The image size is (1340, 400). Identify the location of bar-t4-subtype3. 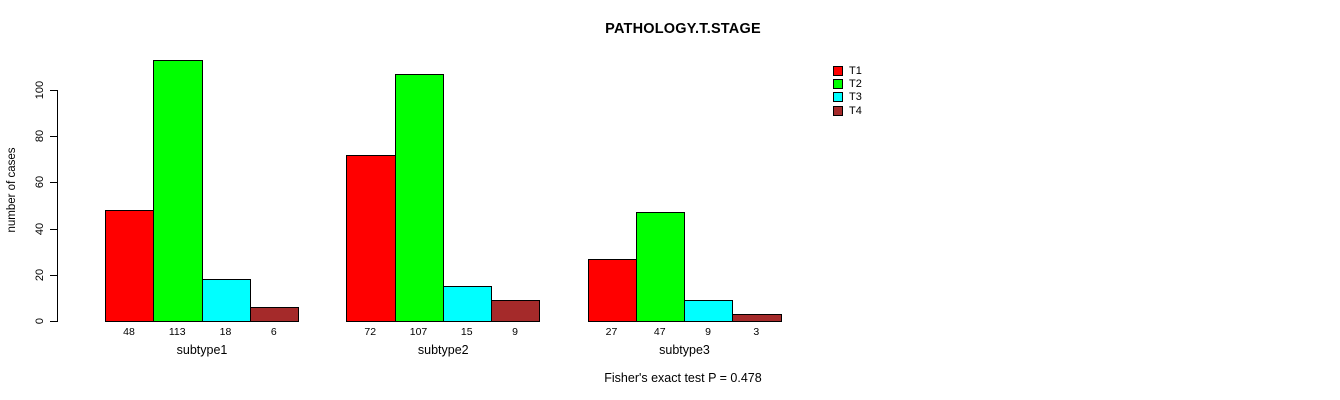
(757, 318).